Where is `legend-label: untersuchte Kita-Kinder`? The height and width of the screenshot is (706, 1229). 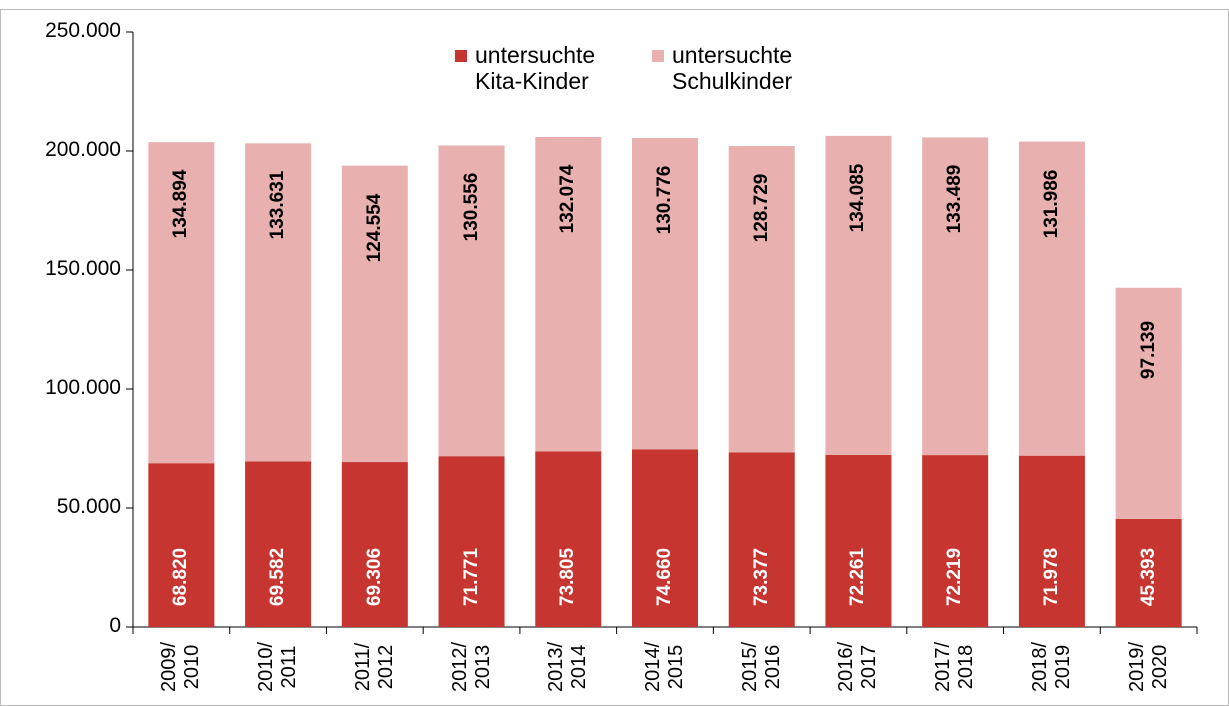 legend-label: untersuchte Kita-Kinder is located at coordinates (535, 68).